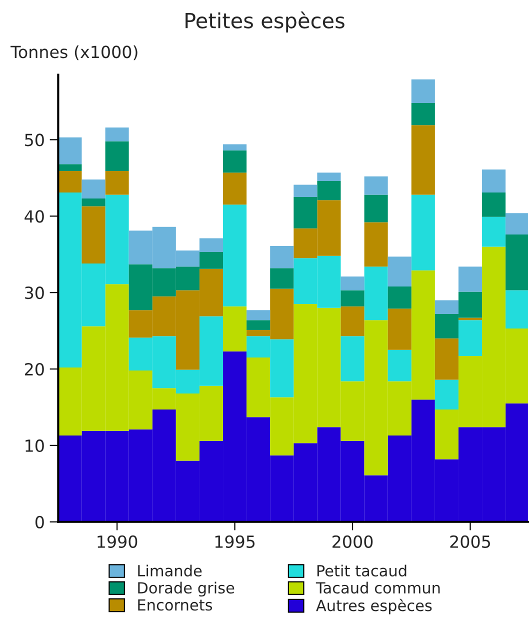 This screenshot has height=628, width=529. I want to click on legend-label: Tacaud commun, so click(378, 588).